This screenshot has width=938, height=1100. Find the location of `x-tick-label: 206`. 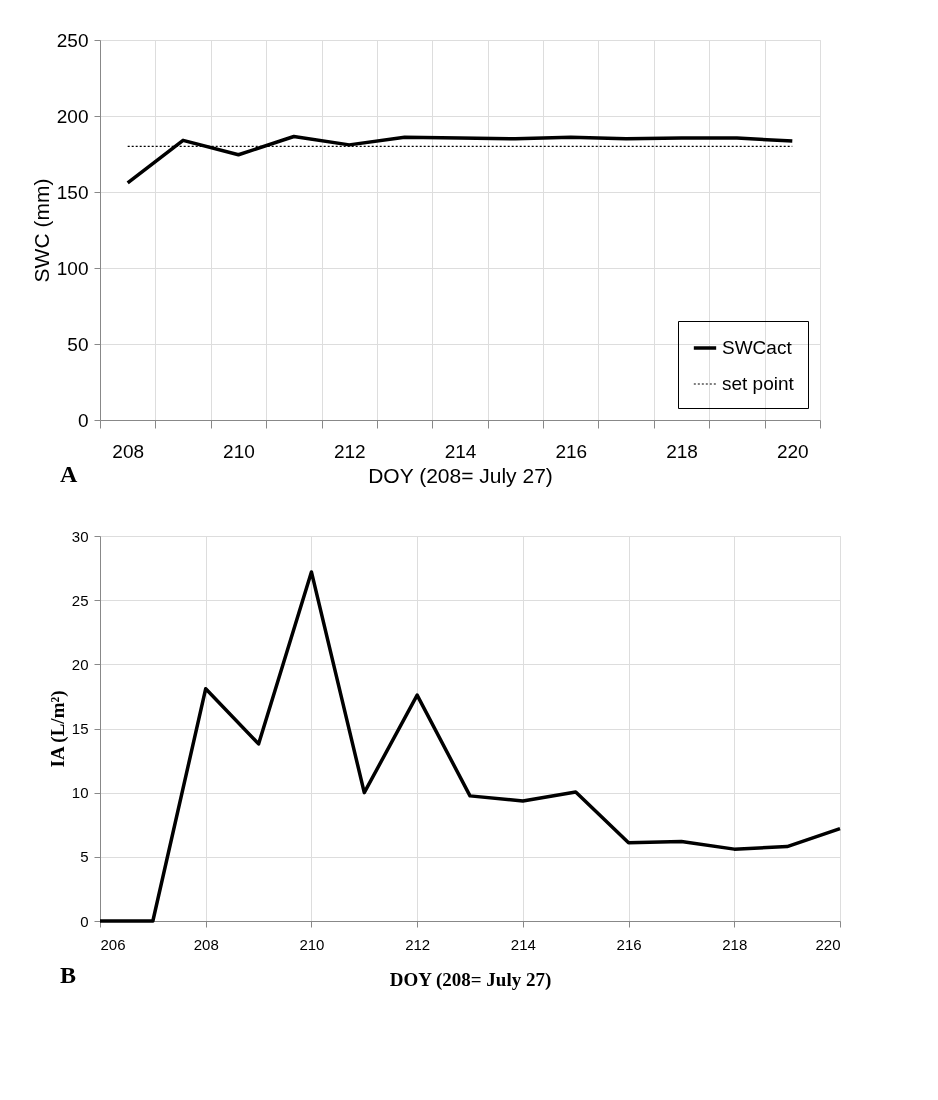

x-tick-label: 206 is located at coordinates (113, 944).